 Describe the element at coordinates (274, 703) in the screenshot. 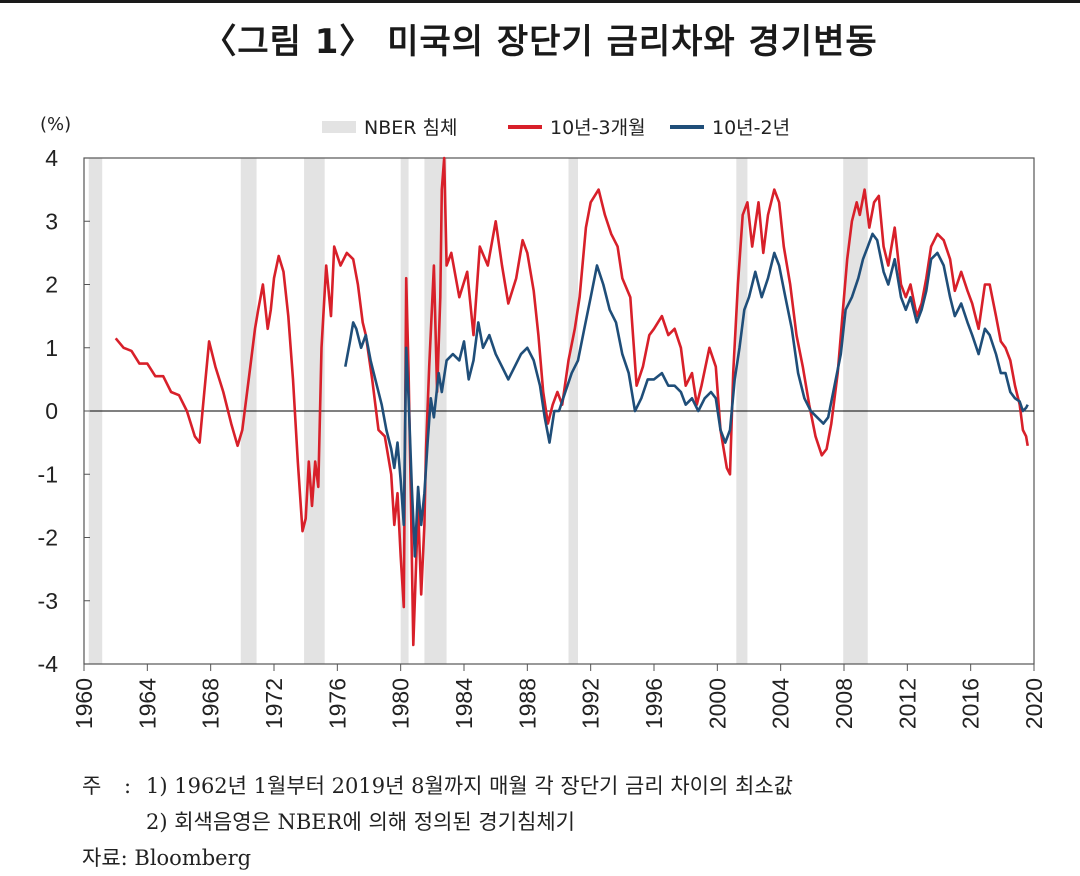

I see `x-tick-label: 1972` at that location.